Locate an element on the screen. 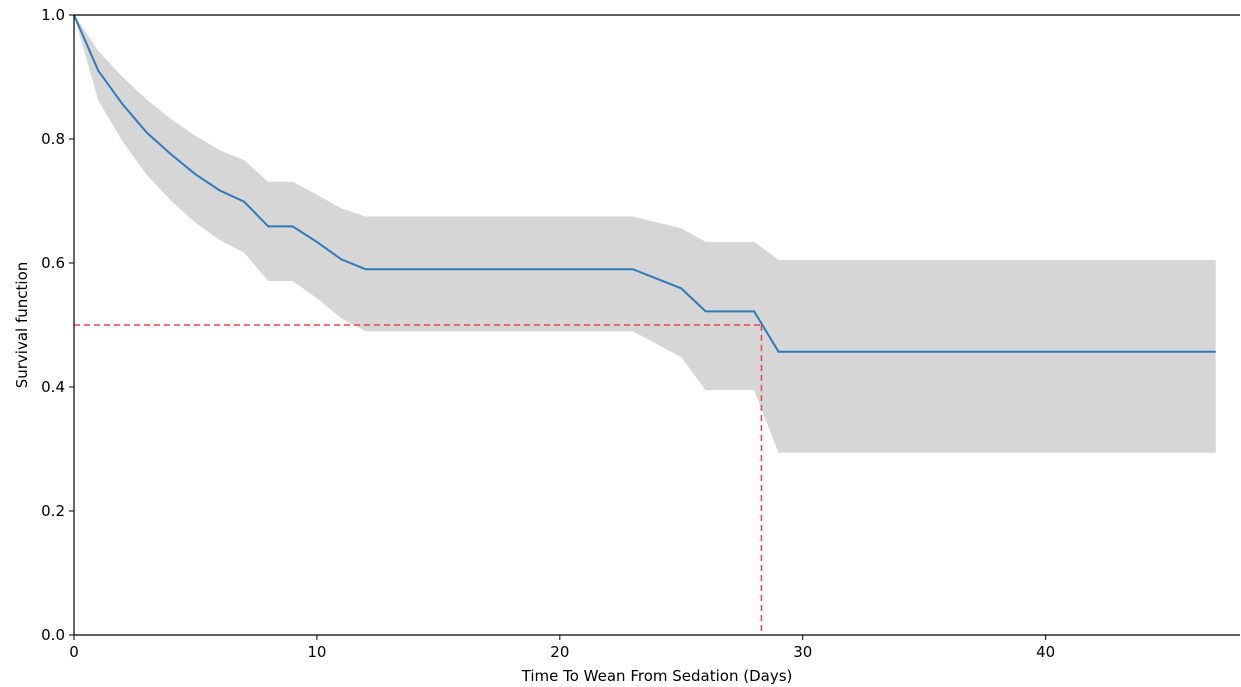  y-tick-label: 0.2 is located at coordinates (53, 511).